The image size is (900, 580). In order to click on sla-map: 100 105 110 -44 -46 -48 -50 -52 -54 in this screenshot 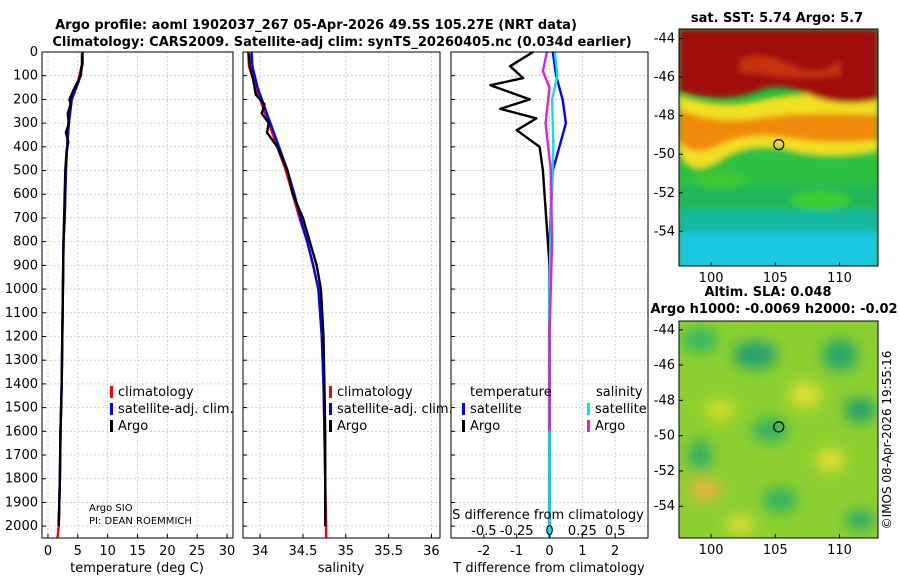, I will do `click(766, 439)`.